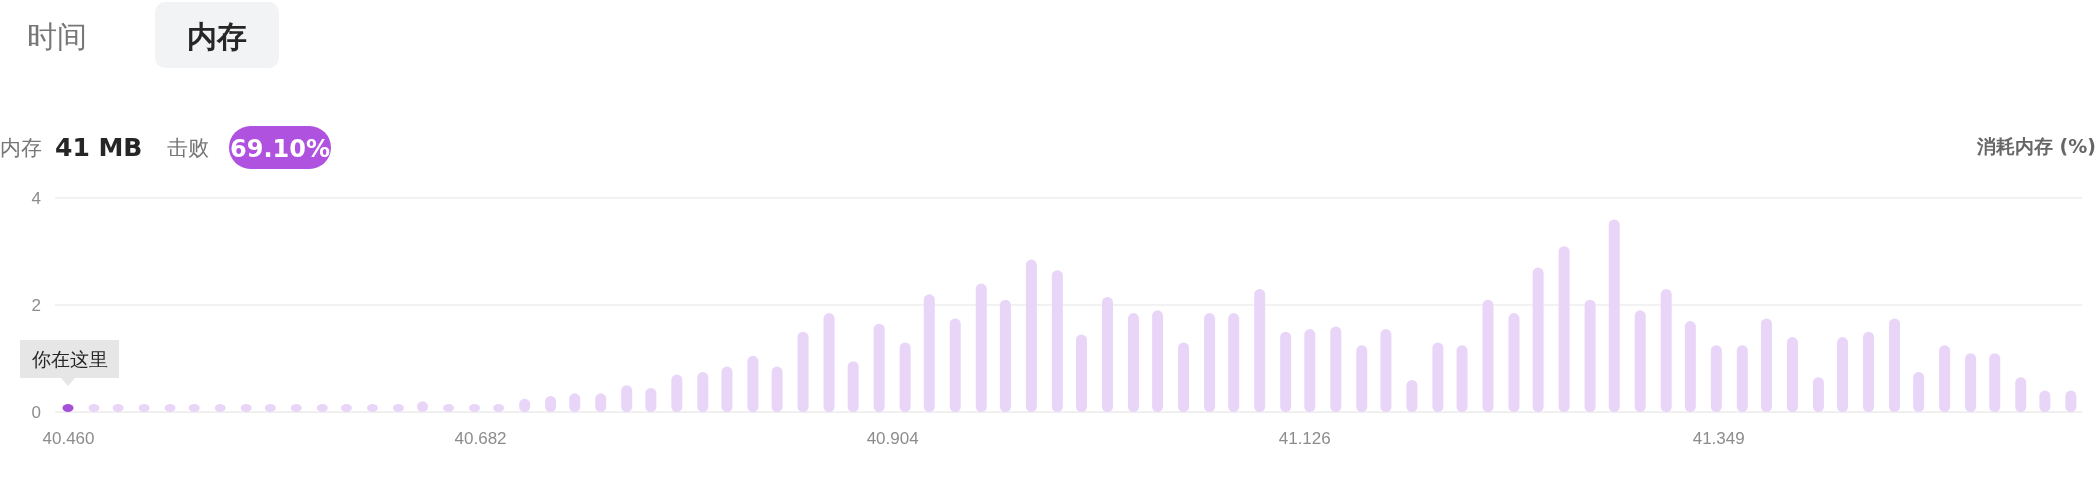 This screenshot has height=480, width=2100. I want to click on y-tick-label: 2, so click(36, 305).